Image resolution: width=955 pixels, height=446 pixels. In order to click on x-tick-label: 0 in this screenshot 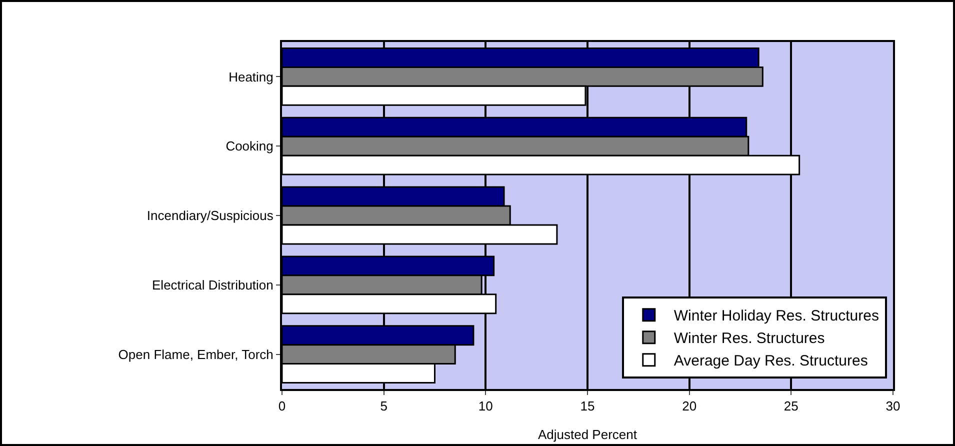, I will do `click(282, 406)`.